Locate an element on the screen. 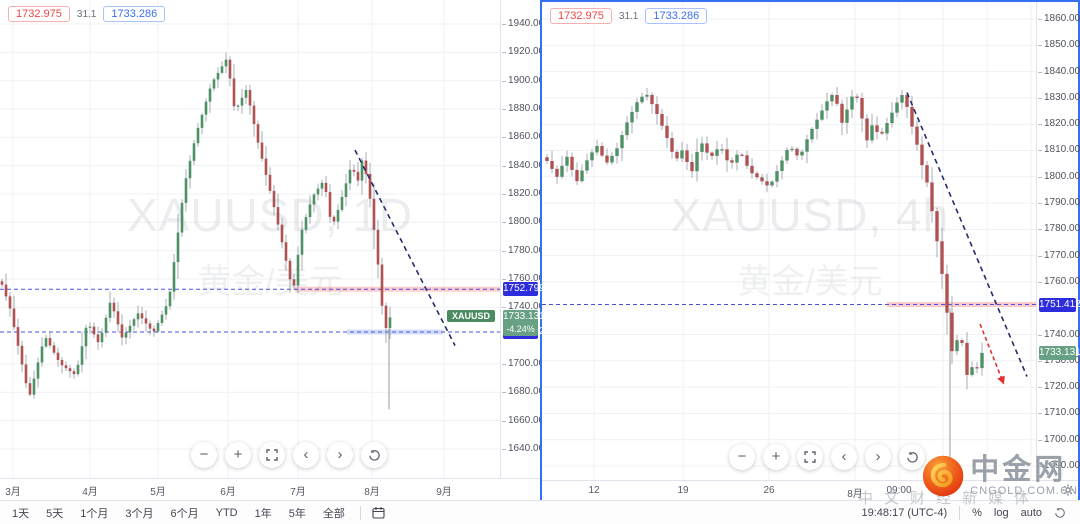  y-axis-label: 1860.000 is located at coordinates (526, 136).